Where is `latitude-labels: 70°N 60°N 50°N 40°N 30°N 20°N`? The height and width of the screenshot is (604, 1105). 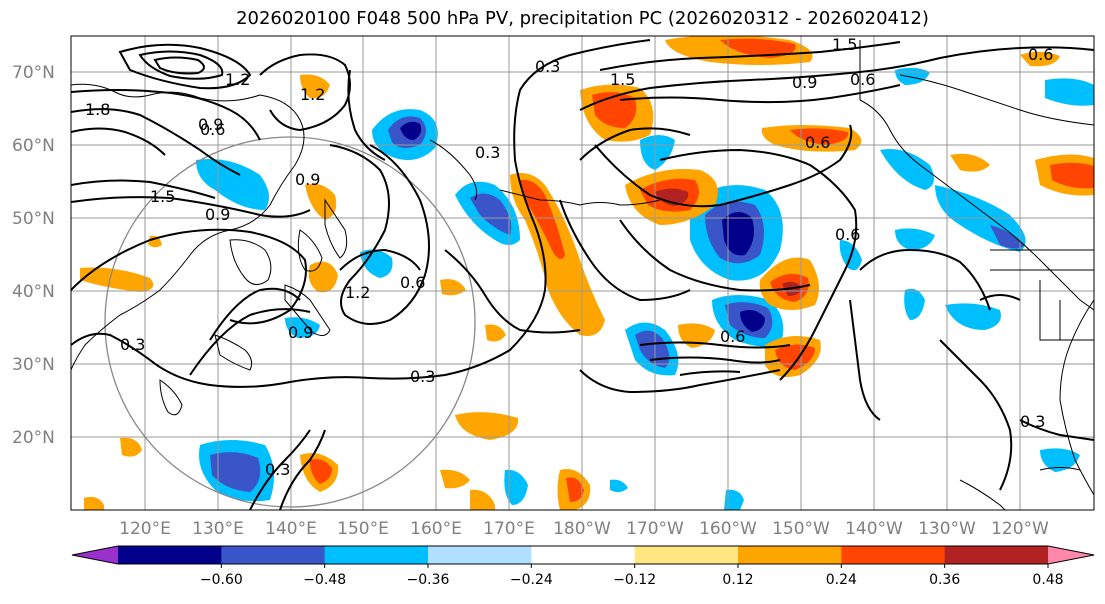
latitude-labels: 70°N 60°N 50°N 40°N 30°N 20°N is located at coordinates (33, 255).